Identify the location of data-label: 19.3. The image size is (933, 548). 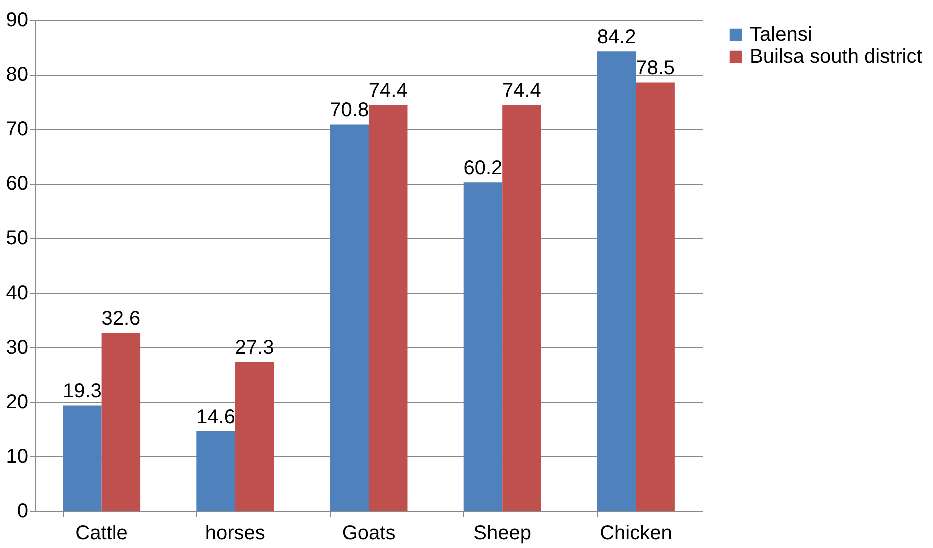
(82, 391).